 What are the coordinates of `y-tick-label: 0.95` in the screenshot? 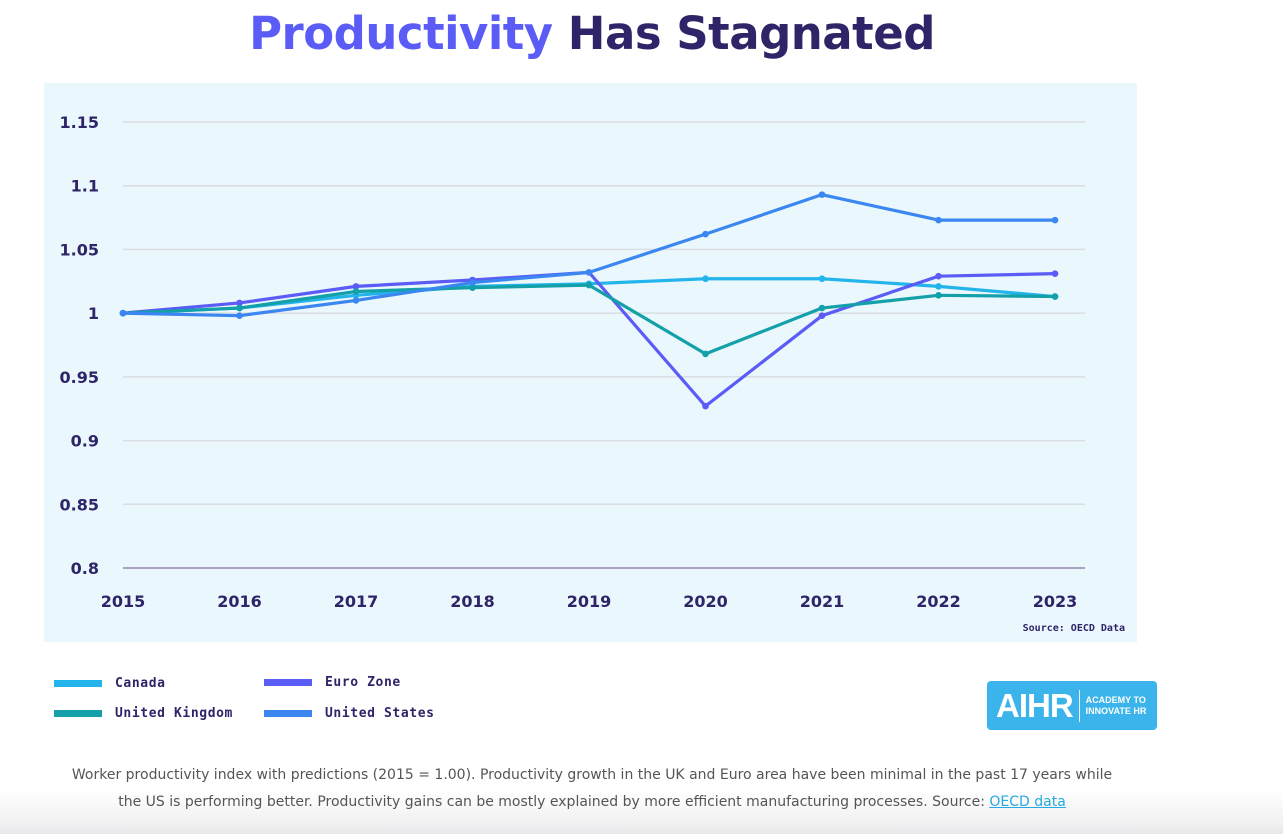 It's located at (79, 377).